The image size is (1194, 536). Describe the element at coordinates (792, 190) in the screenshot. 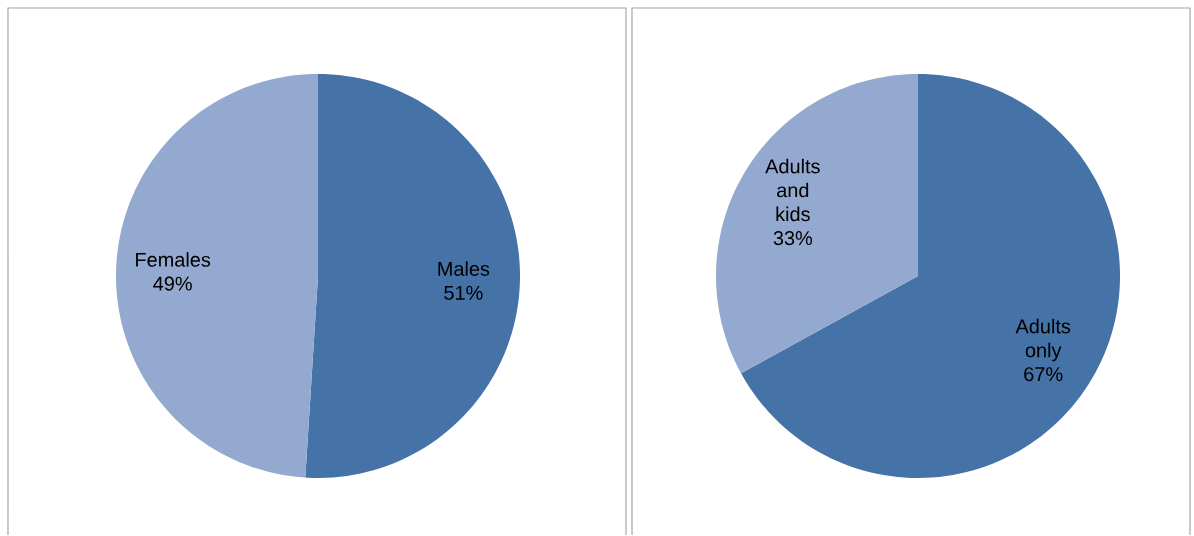

I see `slice-label: Adults and kids` at that location.